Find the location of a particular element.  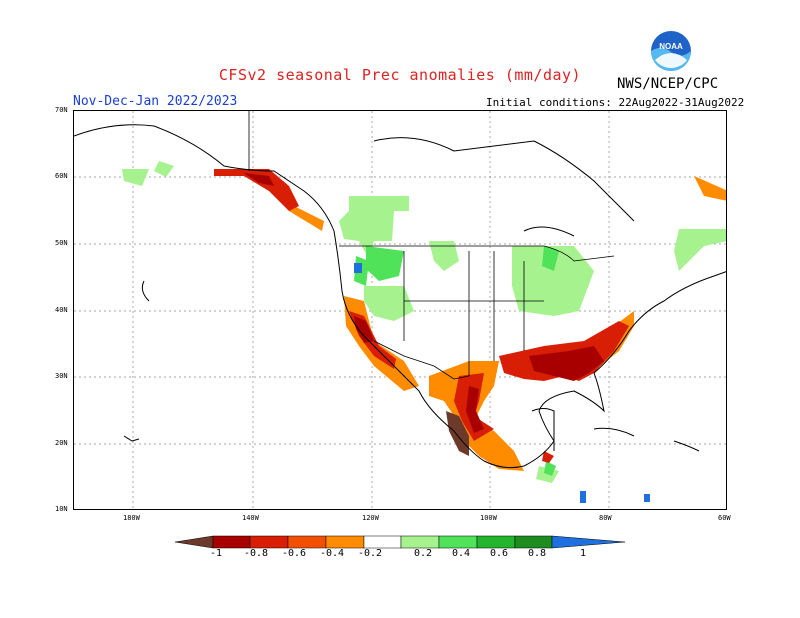

cb-label: 1 is located at coordinates (583, 553).